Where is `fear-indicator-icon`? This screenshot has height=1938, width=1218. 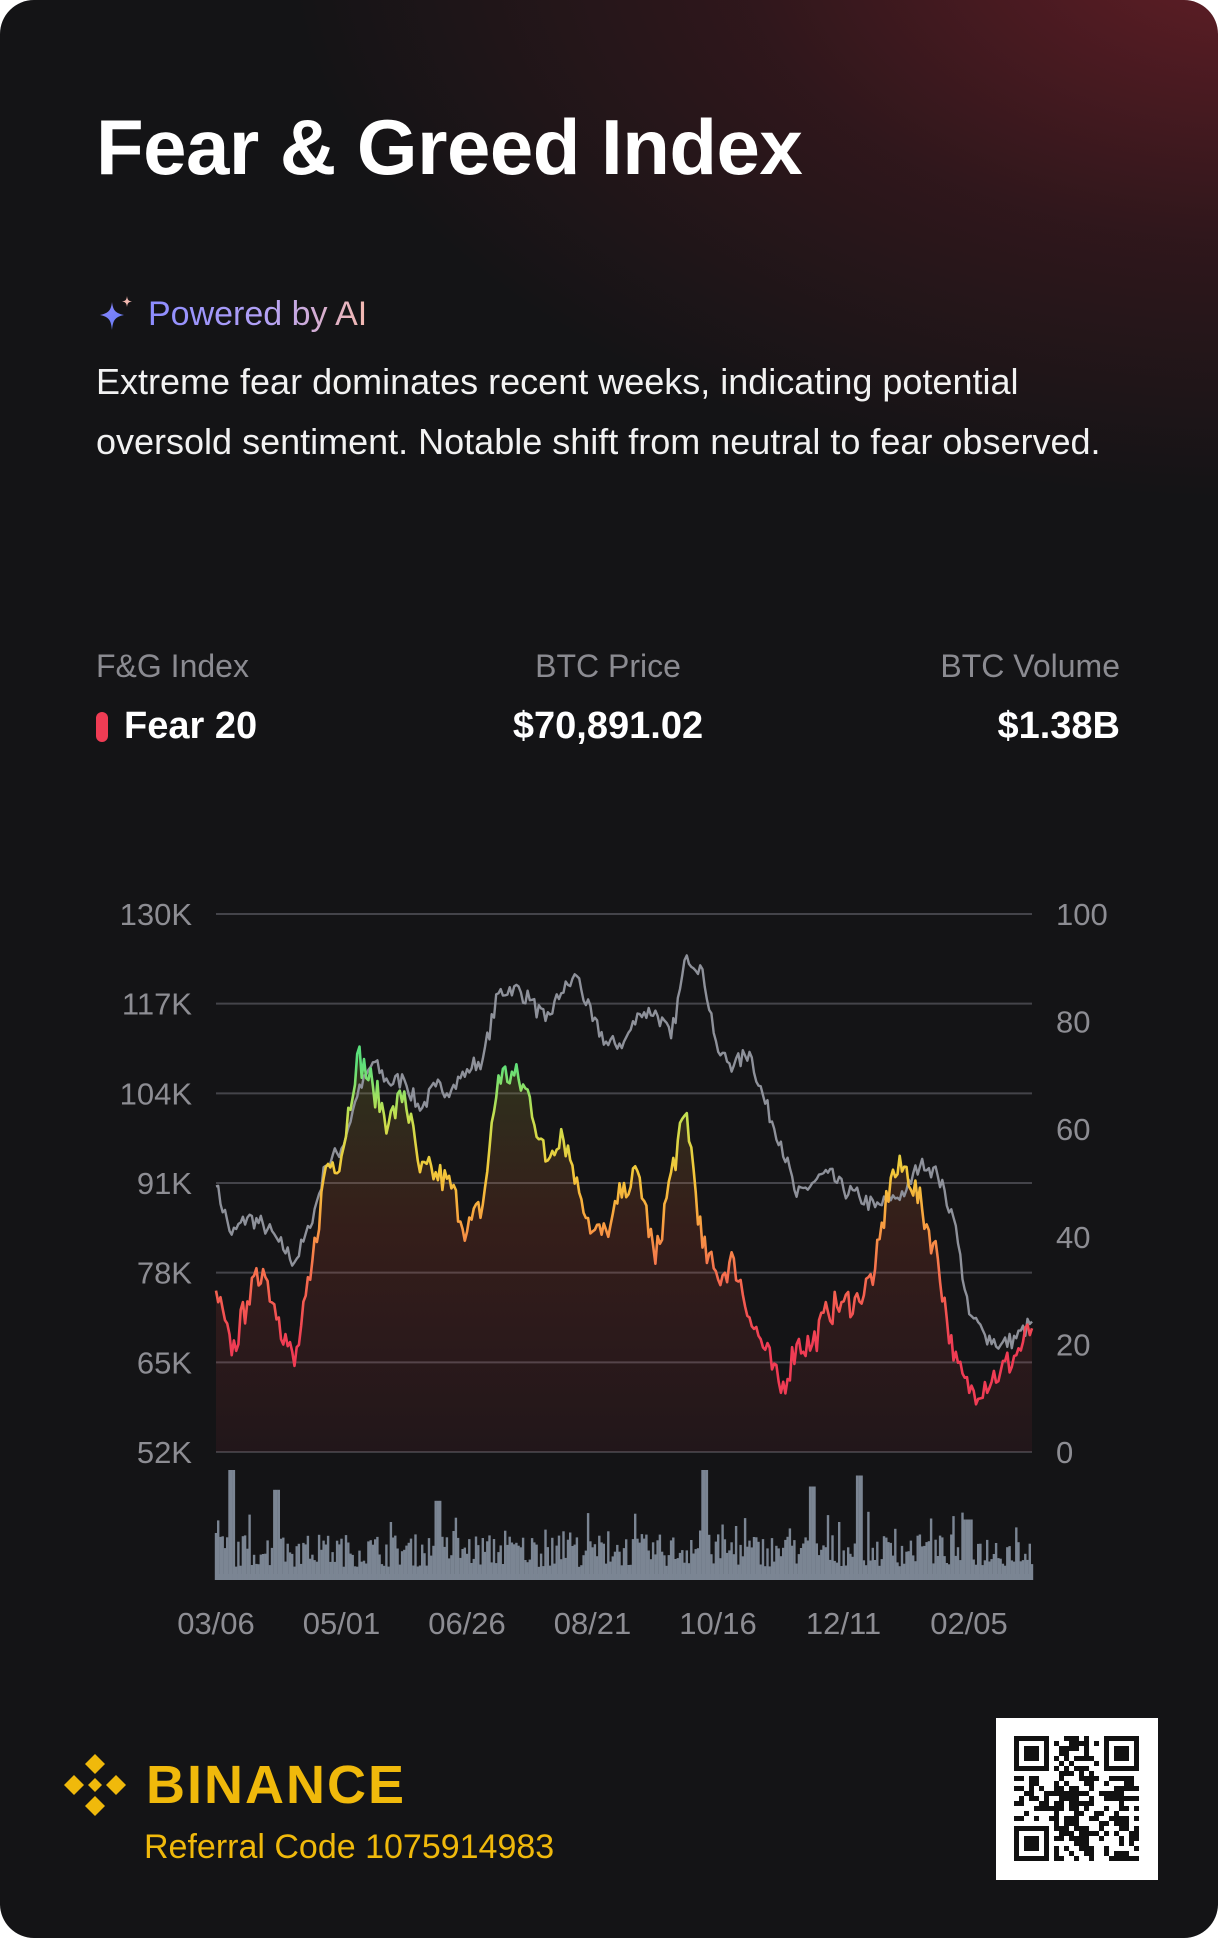 fear-indicator-icon is located at coordinates (102, 726).